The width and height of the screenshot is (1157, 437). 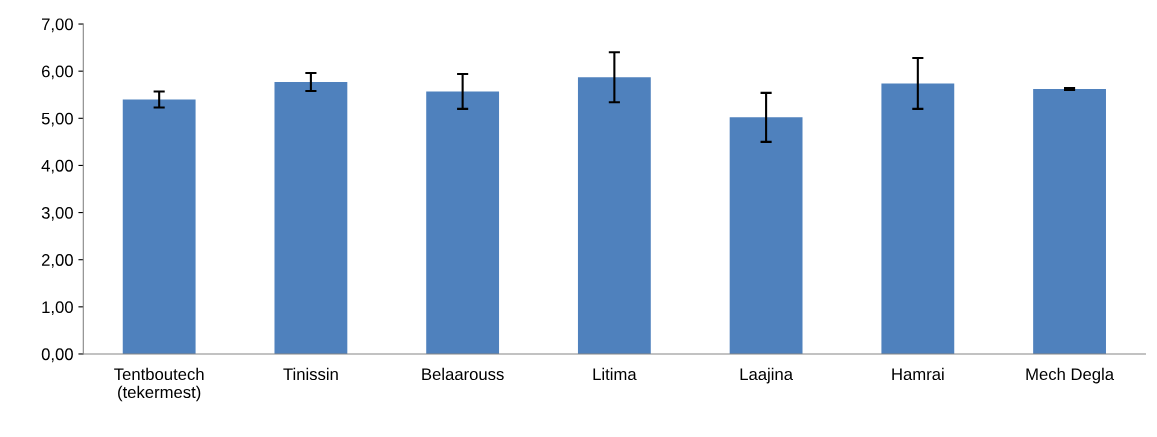 I want to click on y-tick-label: 6,00, so click(x=57, y=72).